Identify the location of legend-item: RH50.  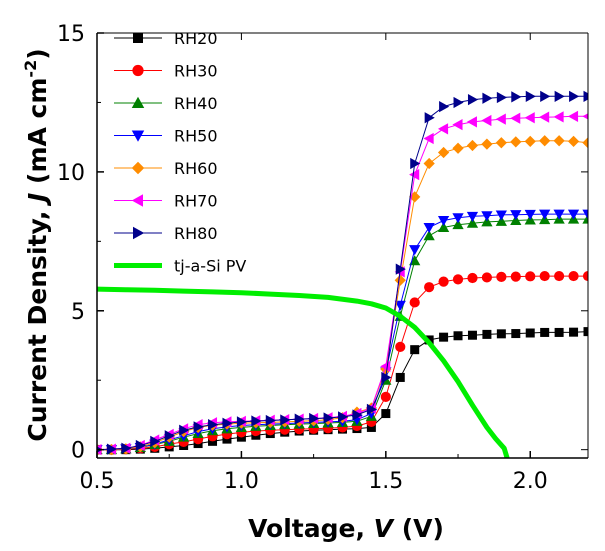
(166, 136).